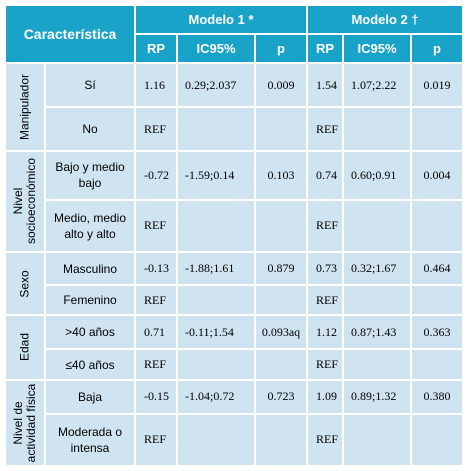 The height and width of the screenshot is (471, 467). What do you see at coordinates (377, 49) in the screenshot?
I see `subheader-ic95: IC95%` at bounding box center [377, 49].